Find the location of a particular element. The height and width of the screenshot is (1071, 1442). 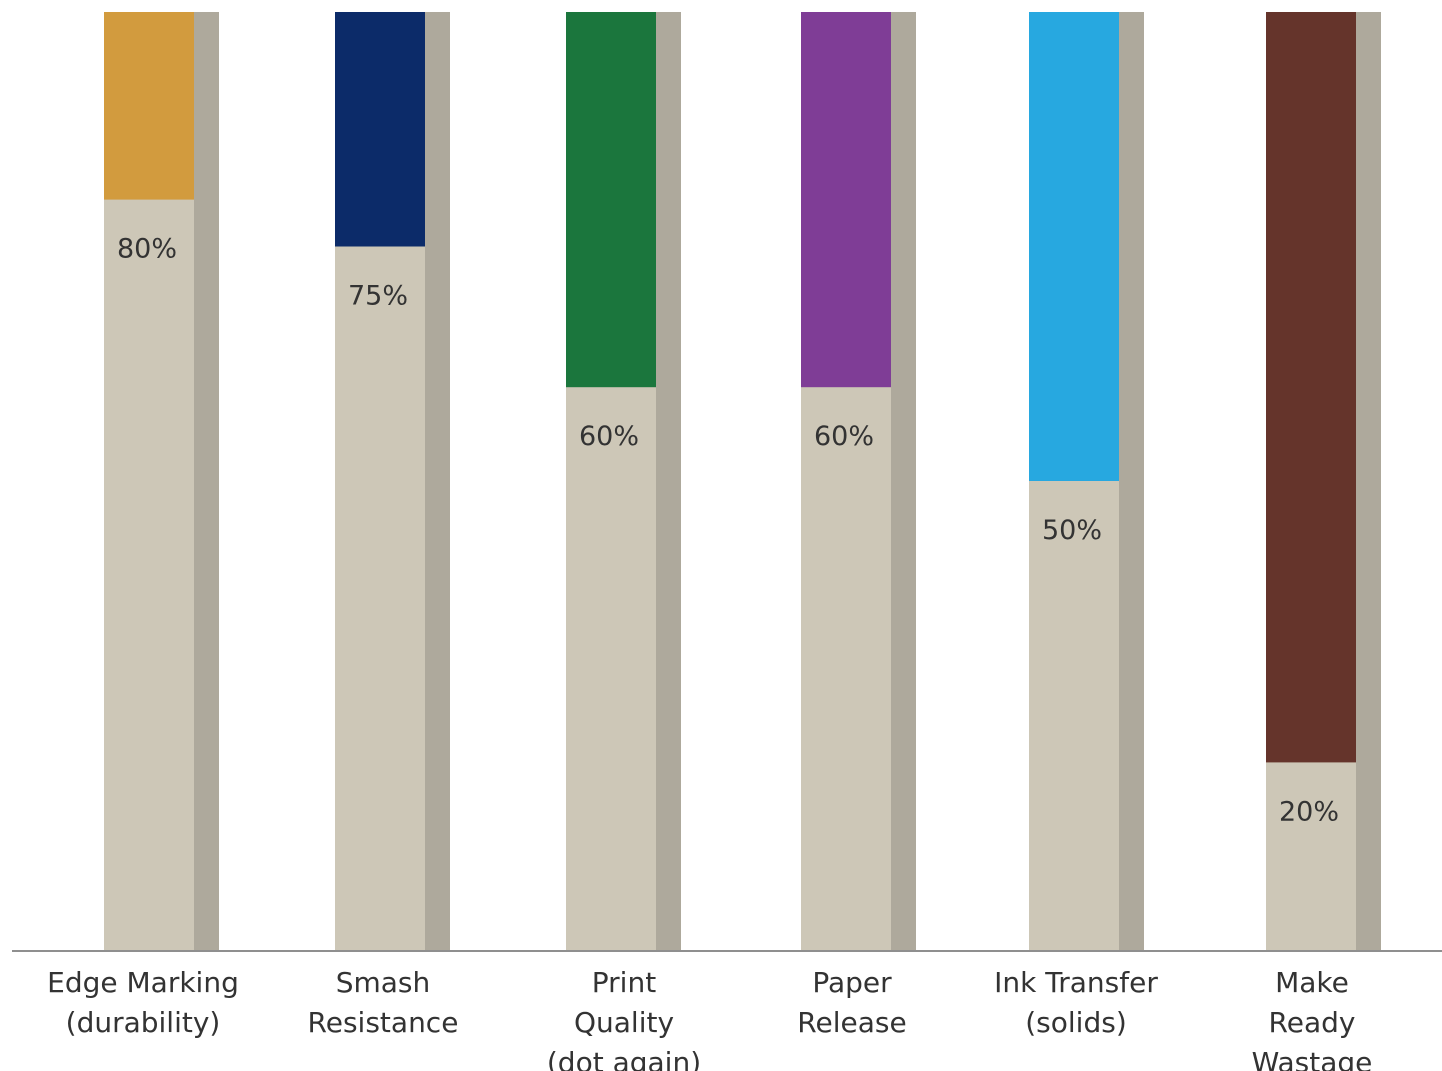

x-tick-label-line: (solids) is located at coordinates (1076, 1022).